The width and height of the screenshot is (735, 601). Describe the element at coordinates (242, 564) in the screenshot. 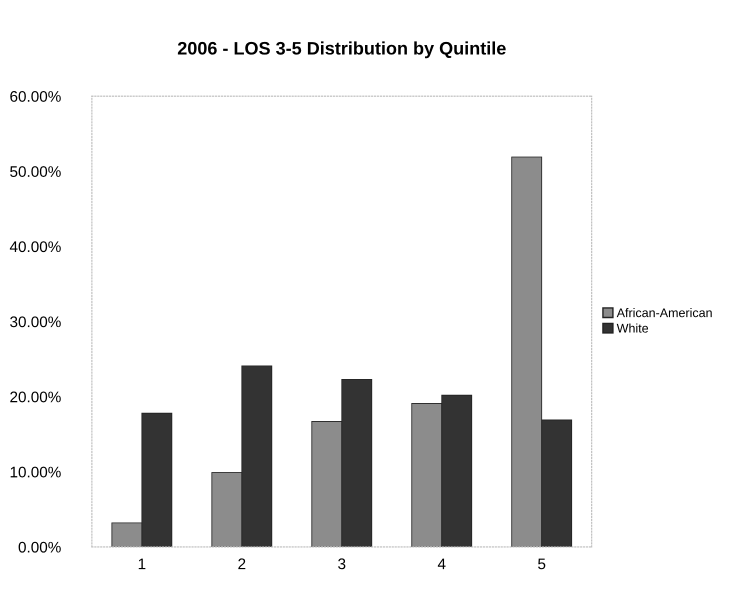

I see `x-tick-label: 2` at that location.